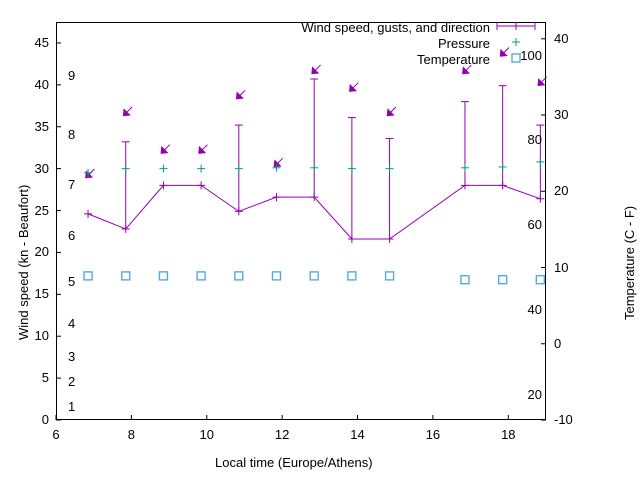 Image resolution: width=640 pixels, height=480 pixels. Describe the element at coordinates (534, 310) in the screenshot. I see `fahrenheit-label: 40` at that location.